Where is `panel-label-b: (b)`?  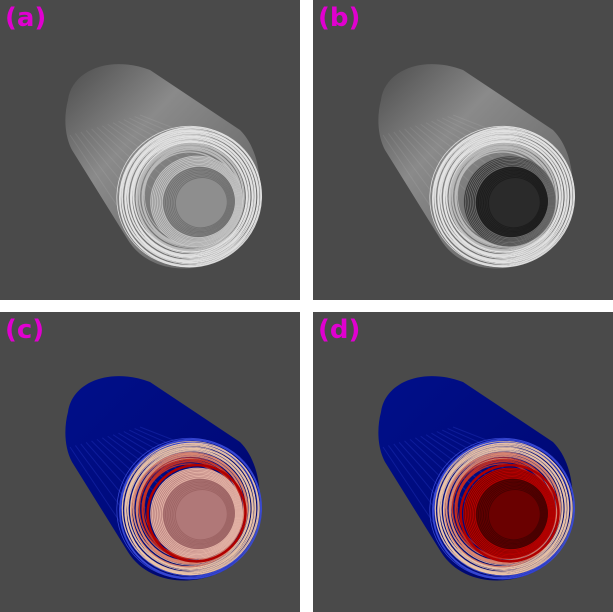
panel-label-b: (b) is located at coordinates (339, 18).